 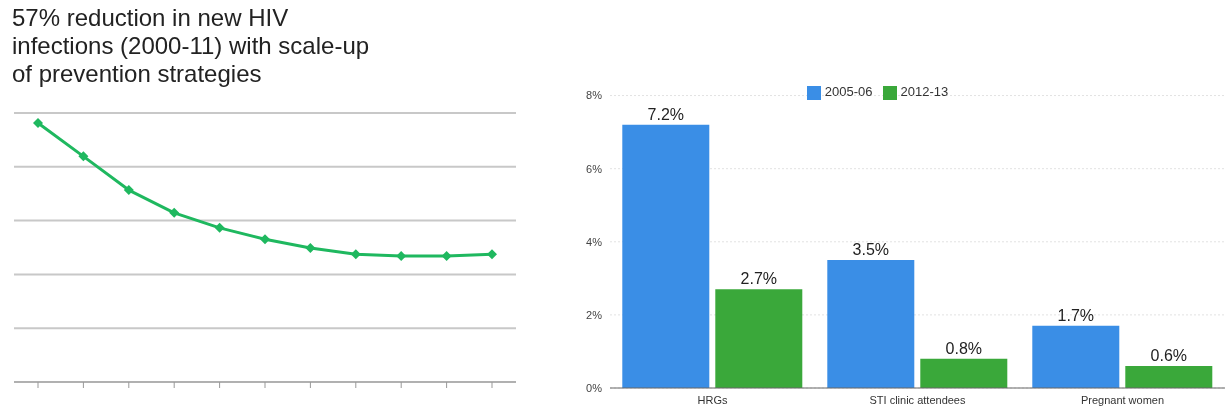 I want to click on legend-label: 2012-13, so click(x=924, y=91).